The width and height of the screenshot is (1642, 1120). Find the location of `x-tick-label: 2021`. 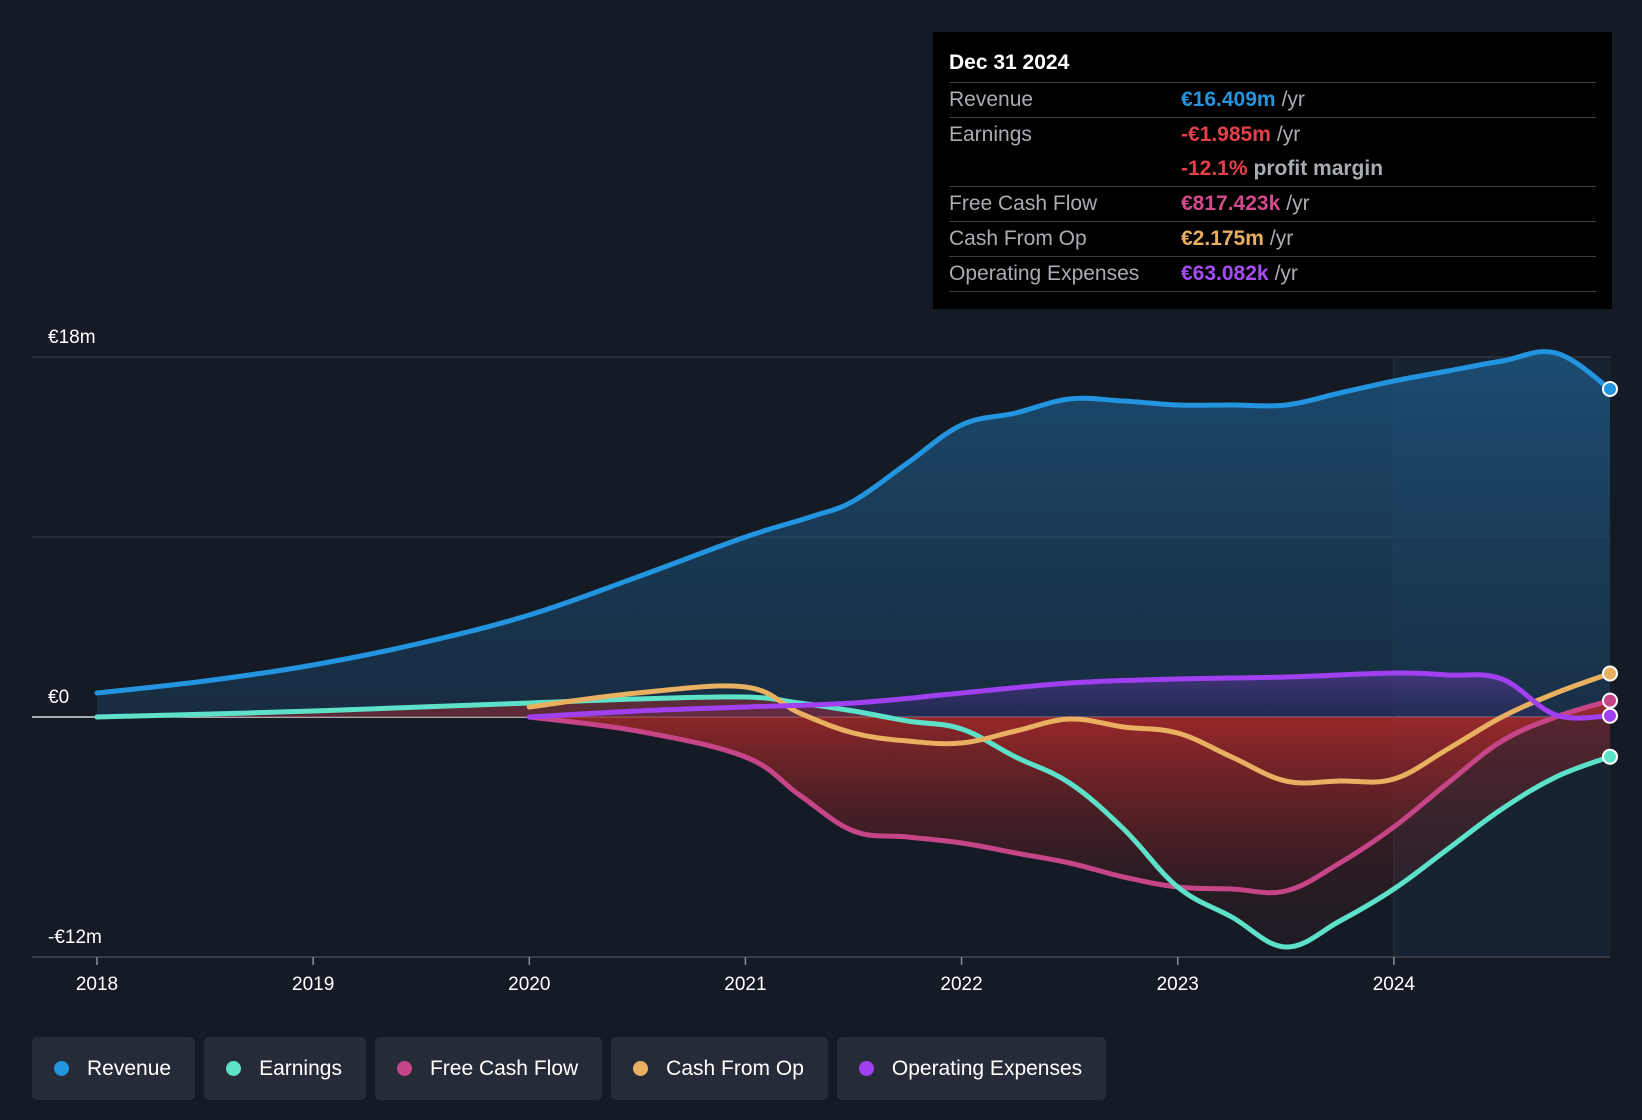

x-tick-label: 2021 is located at coordinates (745, 984).